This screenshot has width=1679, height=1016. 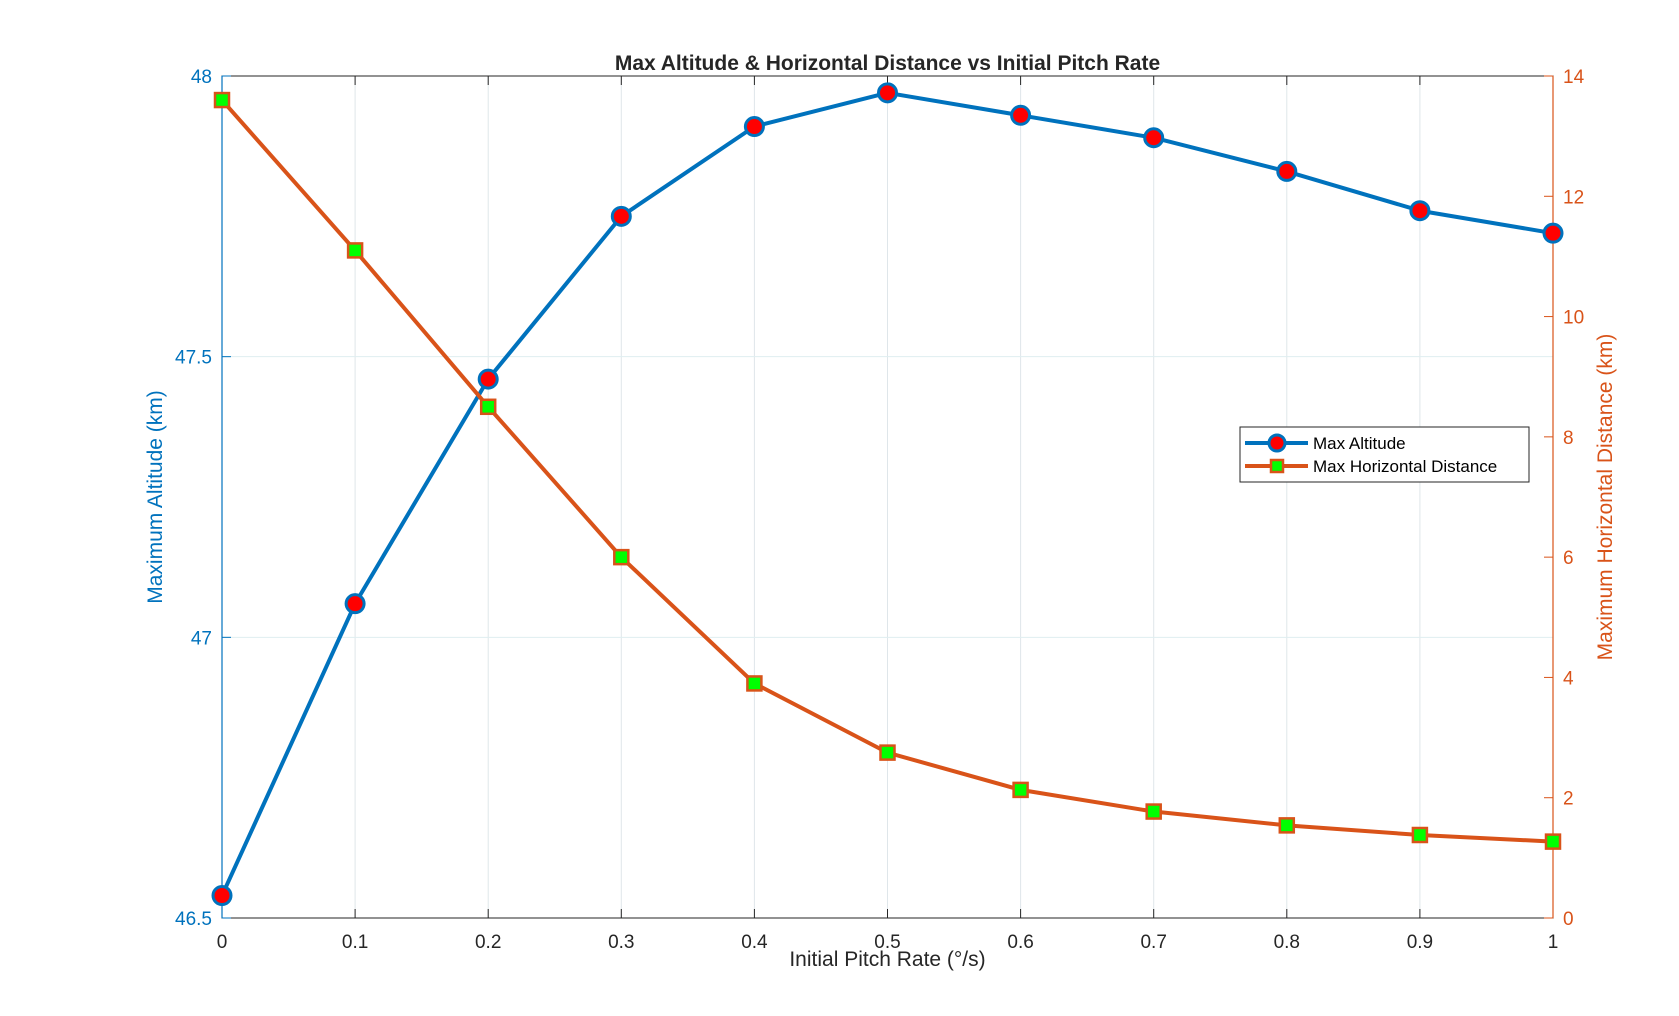 I want to click on y-right-tick-label: 10, so click(x=1573, y=318).